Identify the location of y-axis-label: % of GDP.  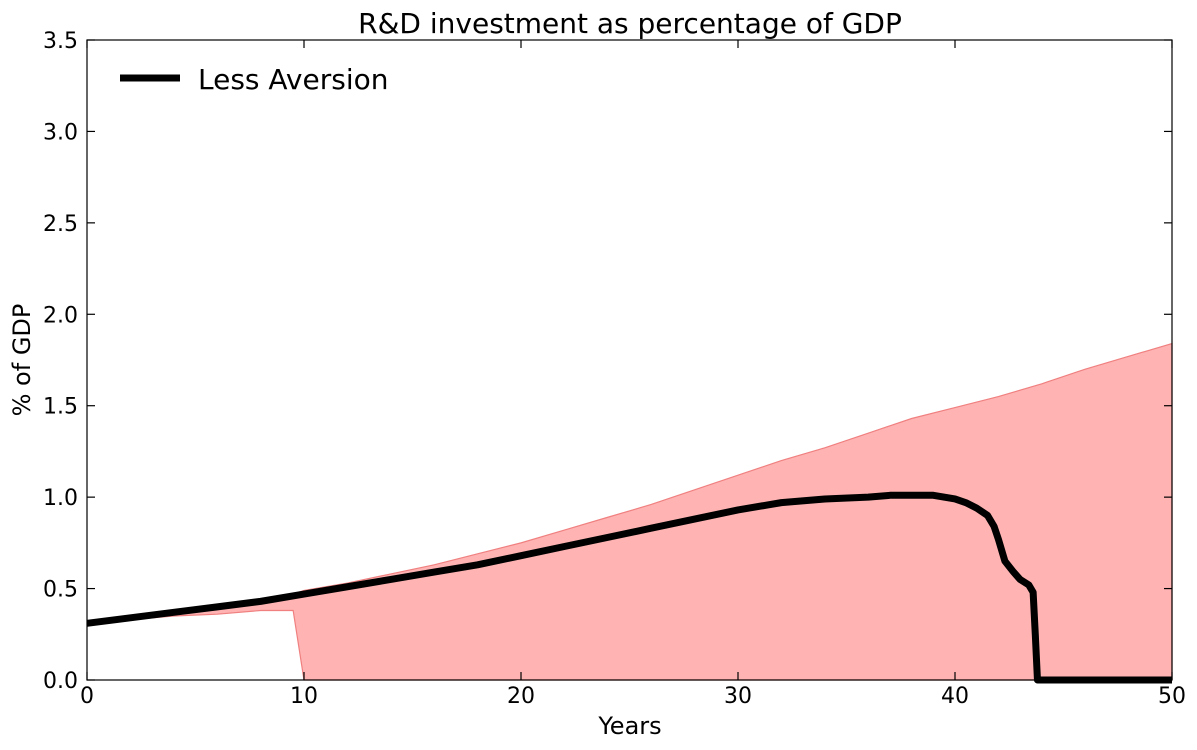
(22, 360).